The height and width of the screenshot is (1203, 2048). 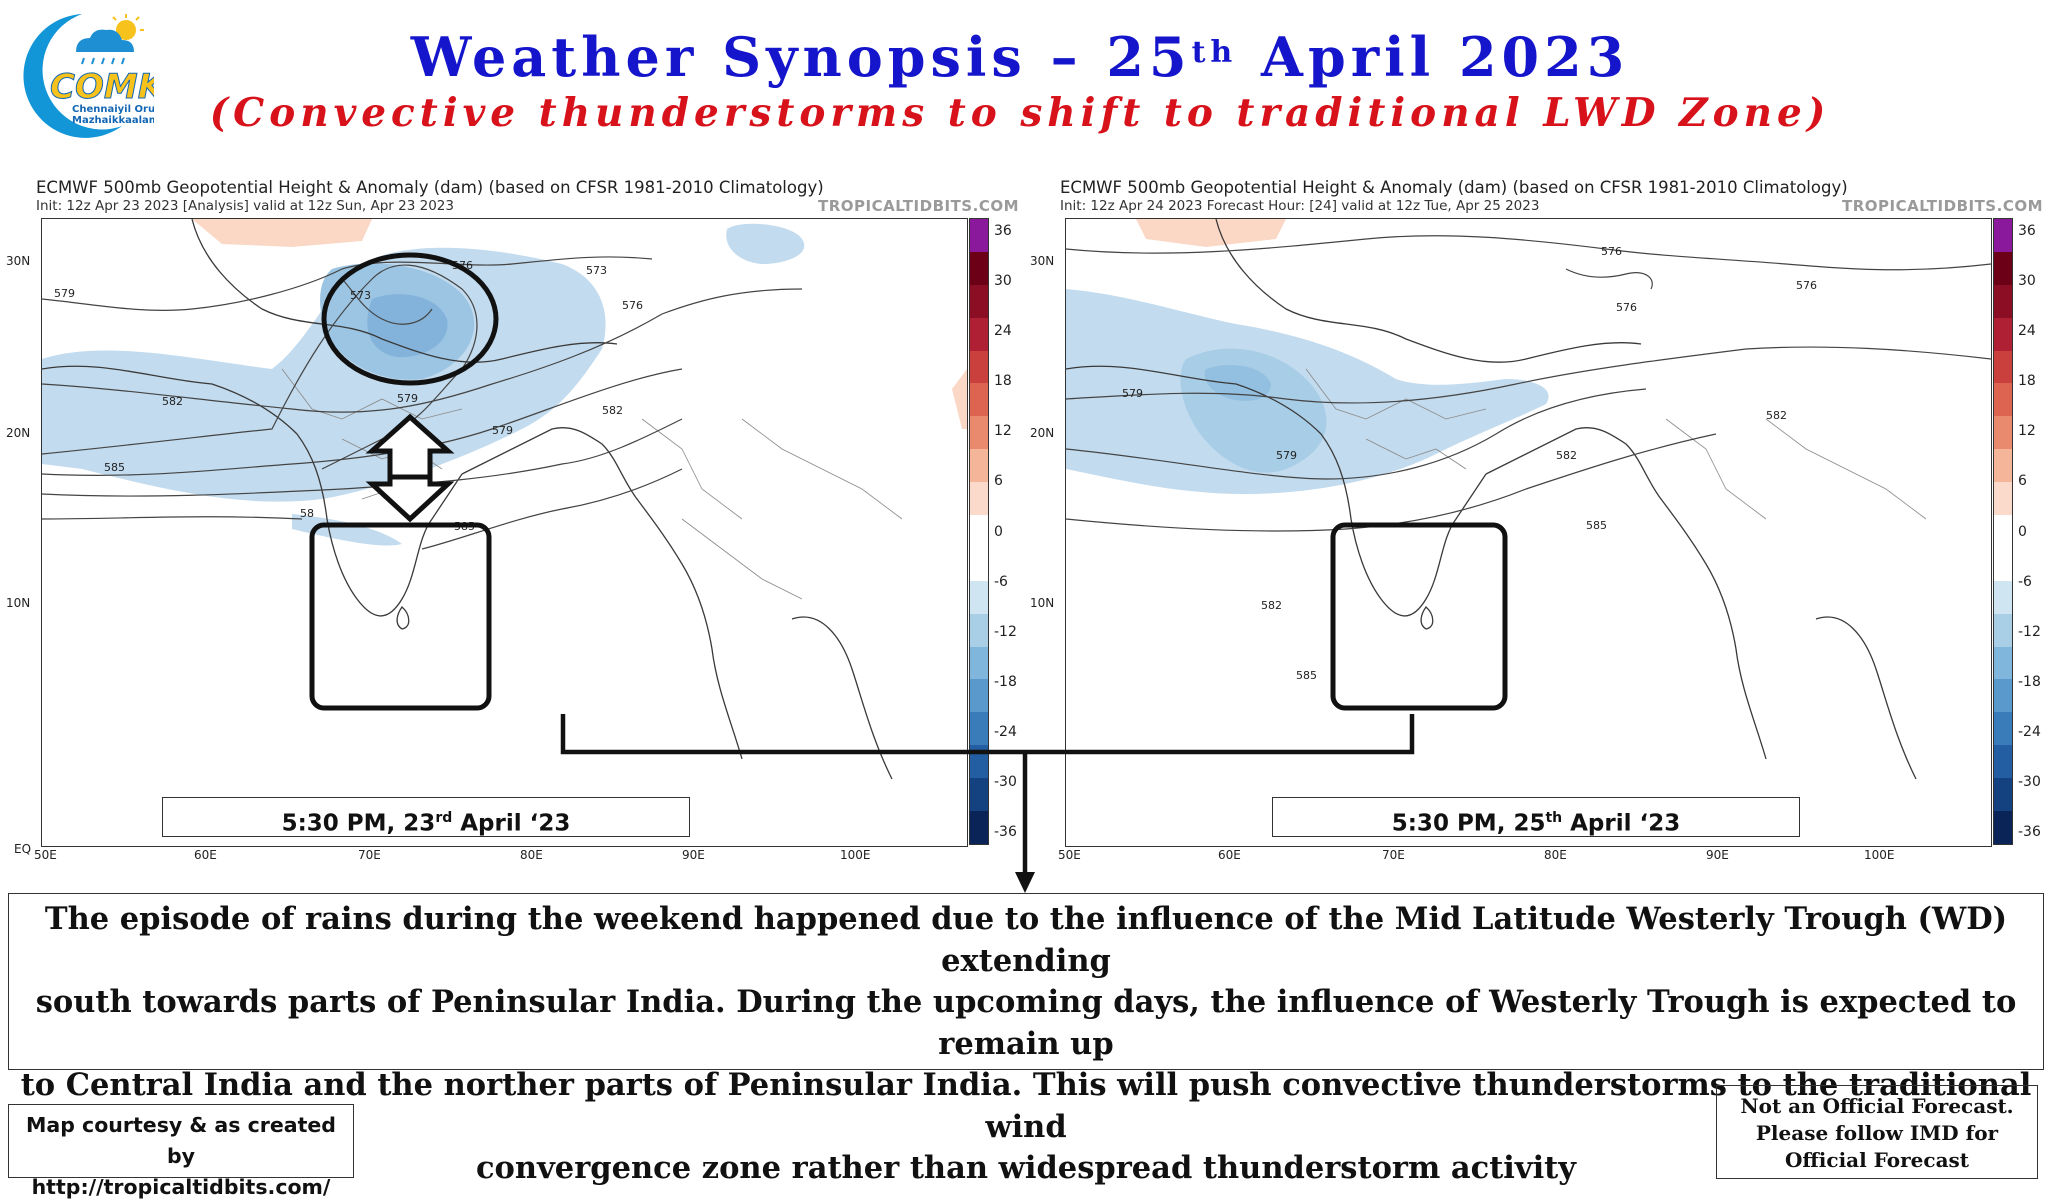 I want to click on disclaimer-line: Please follow IMD for, so click(x=1877, y=1133).